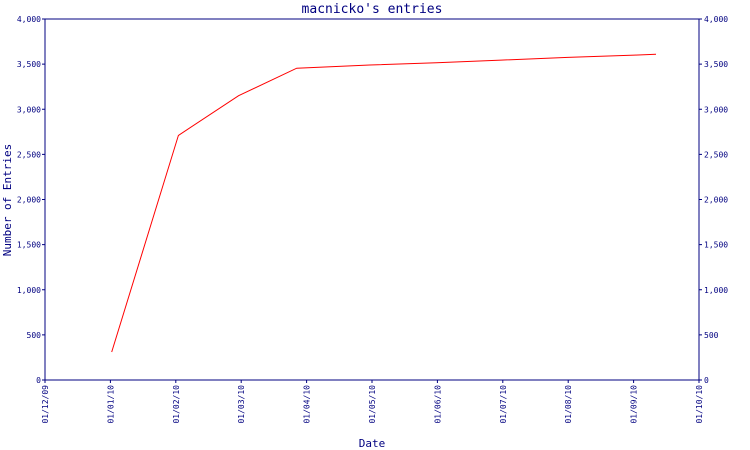 The height and width of the screenshot is (450, 750). I want to click on y-tick-label-right: 0, so click(706, 380).